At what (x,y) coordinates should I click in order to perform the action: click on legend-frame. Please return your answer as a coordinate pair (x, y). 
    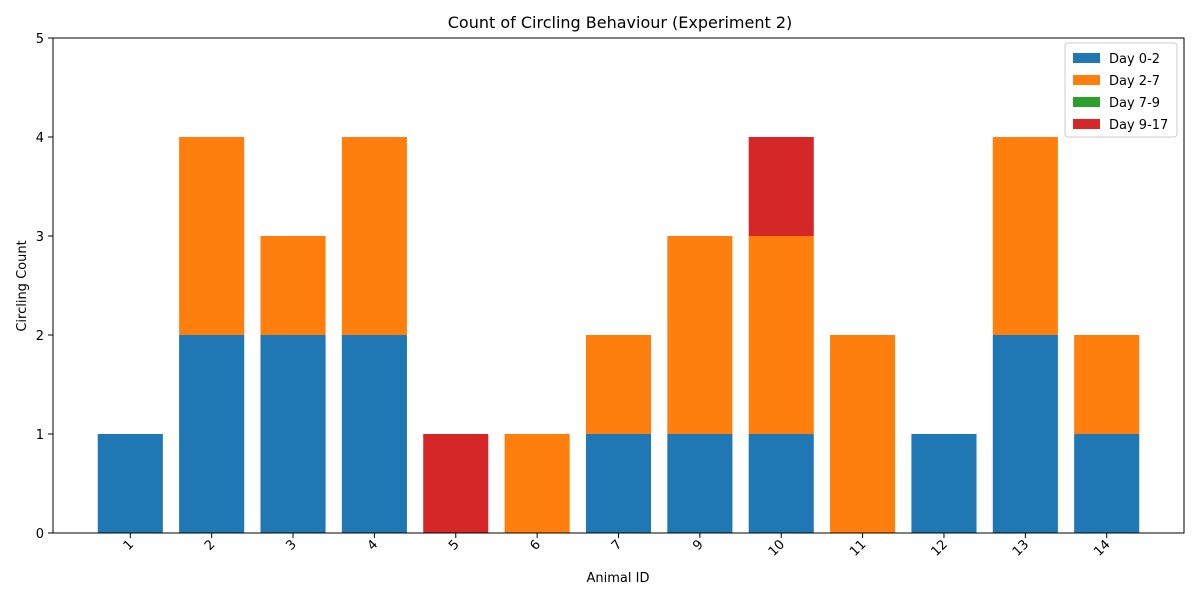
    Looking at the image, I should click on (1121, 90).